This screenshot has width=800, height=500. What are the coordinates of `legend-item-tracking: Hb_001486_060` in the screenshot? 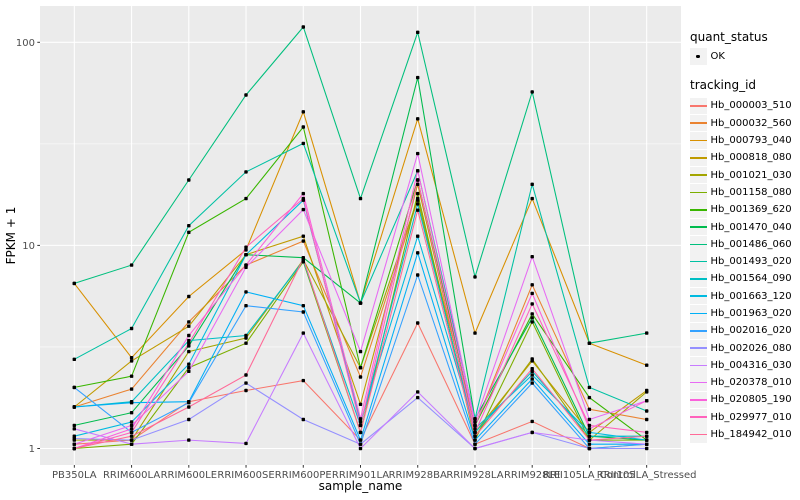 It's located at (745, 244).